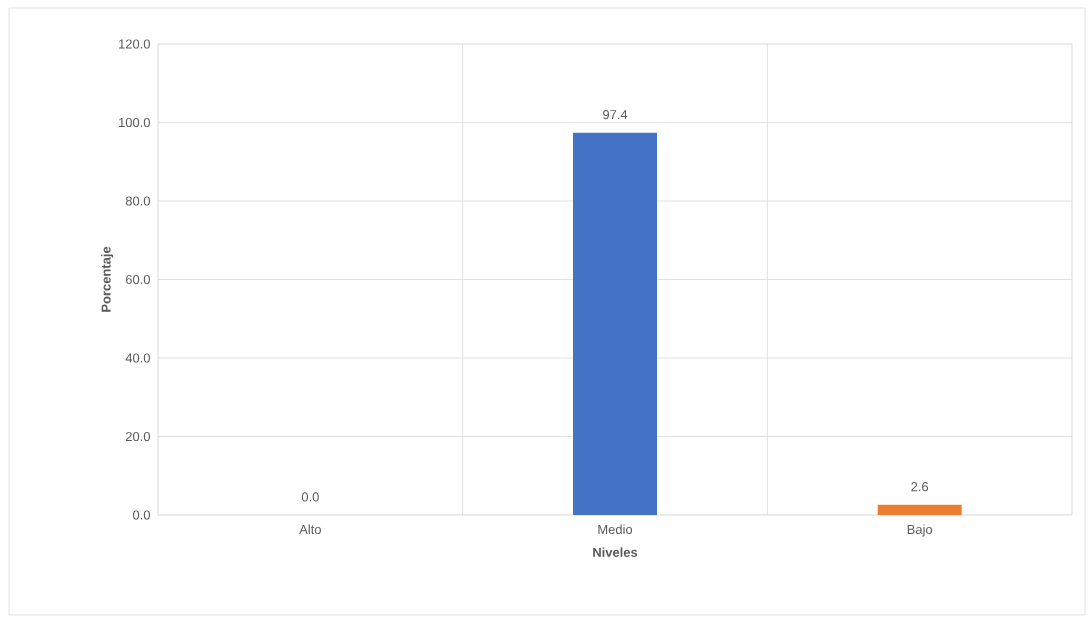 The height and width of the screenshot is (621, 1089). What do you see at coordinates (310, 497) in the screenshot?
I see `data-label: 0.0` at bounding box center [310, 497].